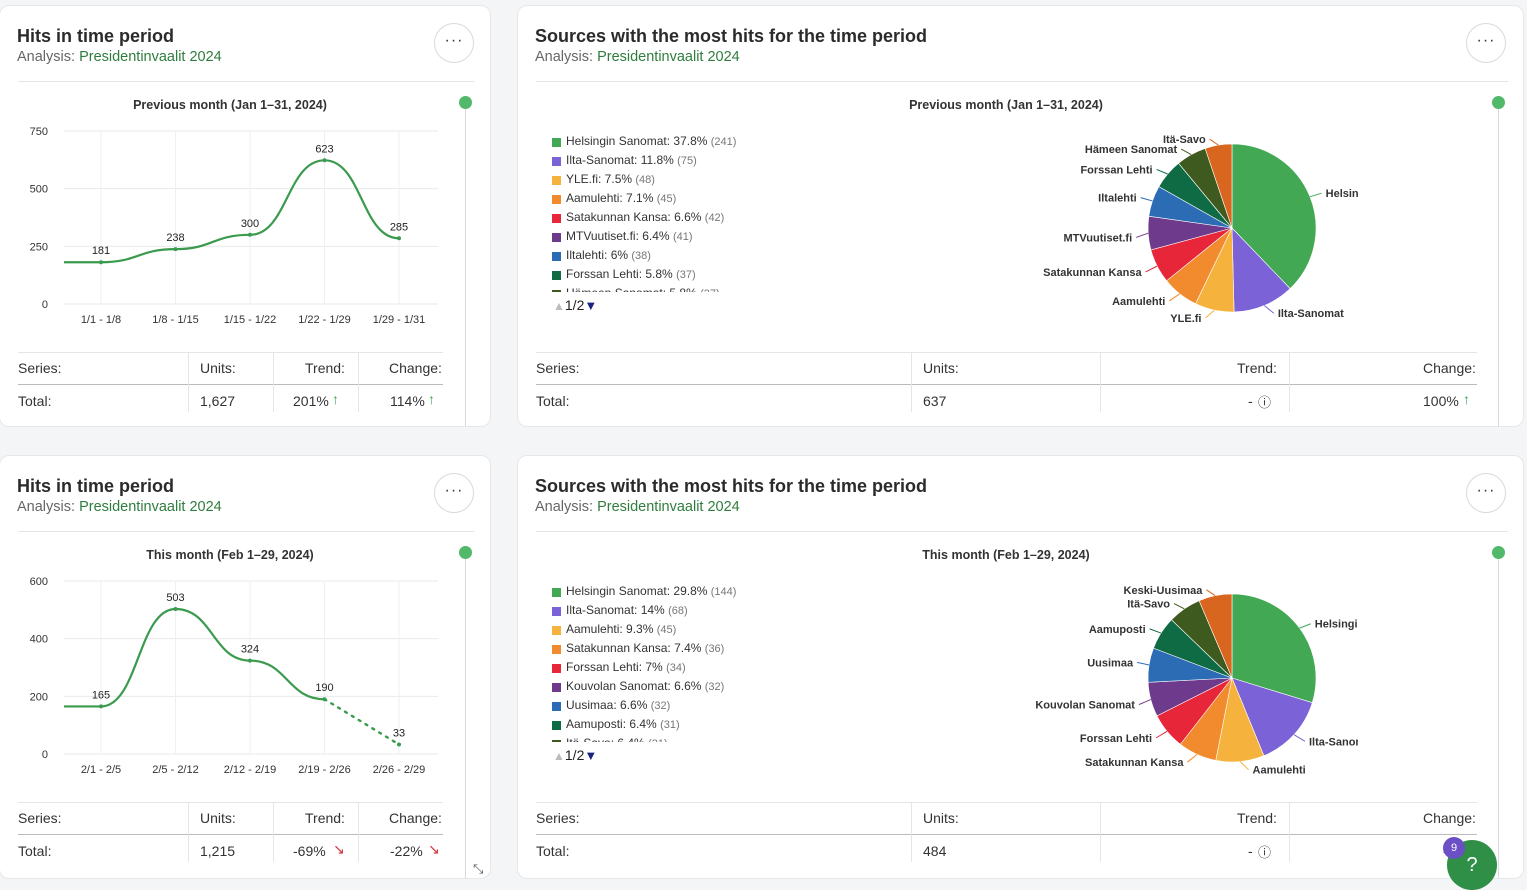 This screenshot has width=1527, height=890. I want to click on legend-item: Iltalehti: 6% (38), so click(644, 257).